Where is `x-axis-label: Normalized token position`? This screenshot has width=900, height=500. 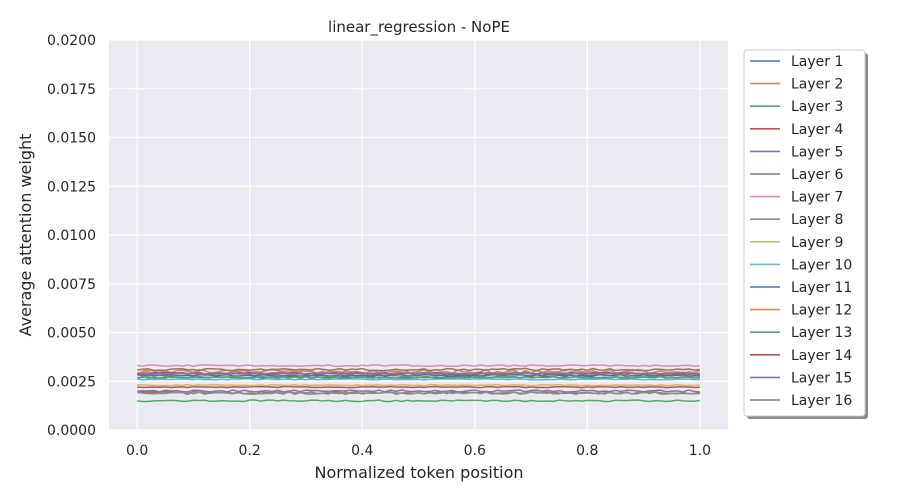
x-axis-label: Normalized token position is located at coordinates (418, 472).